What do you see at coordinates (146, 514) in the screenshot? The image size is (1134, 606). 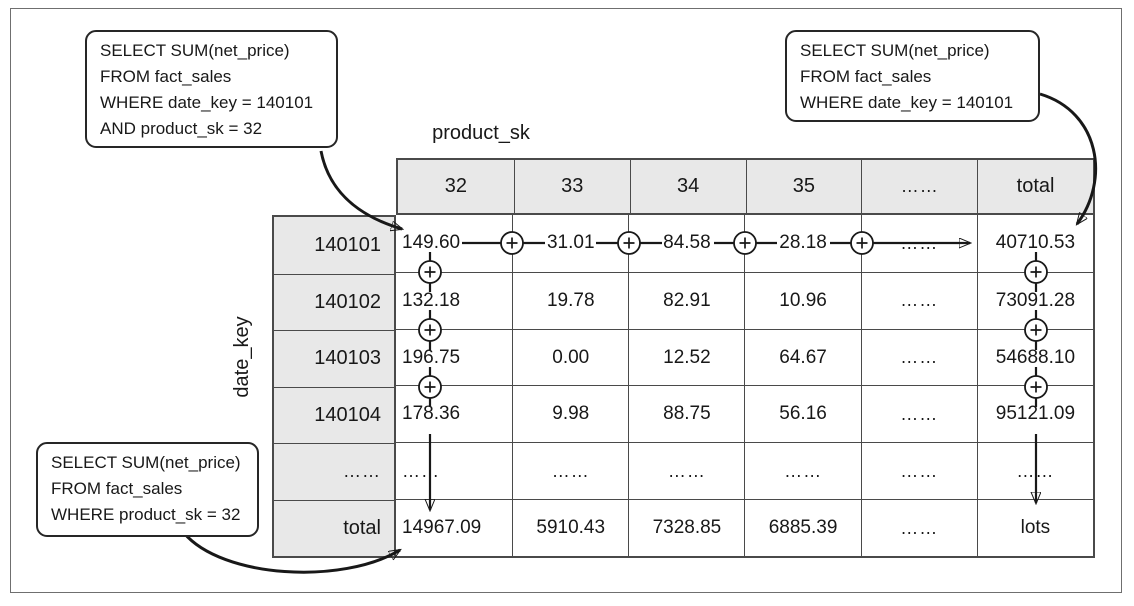 I see `sql-line: WHERE product_sk = 32` at bounding box center [146, 514].